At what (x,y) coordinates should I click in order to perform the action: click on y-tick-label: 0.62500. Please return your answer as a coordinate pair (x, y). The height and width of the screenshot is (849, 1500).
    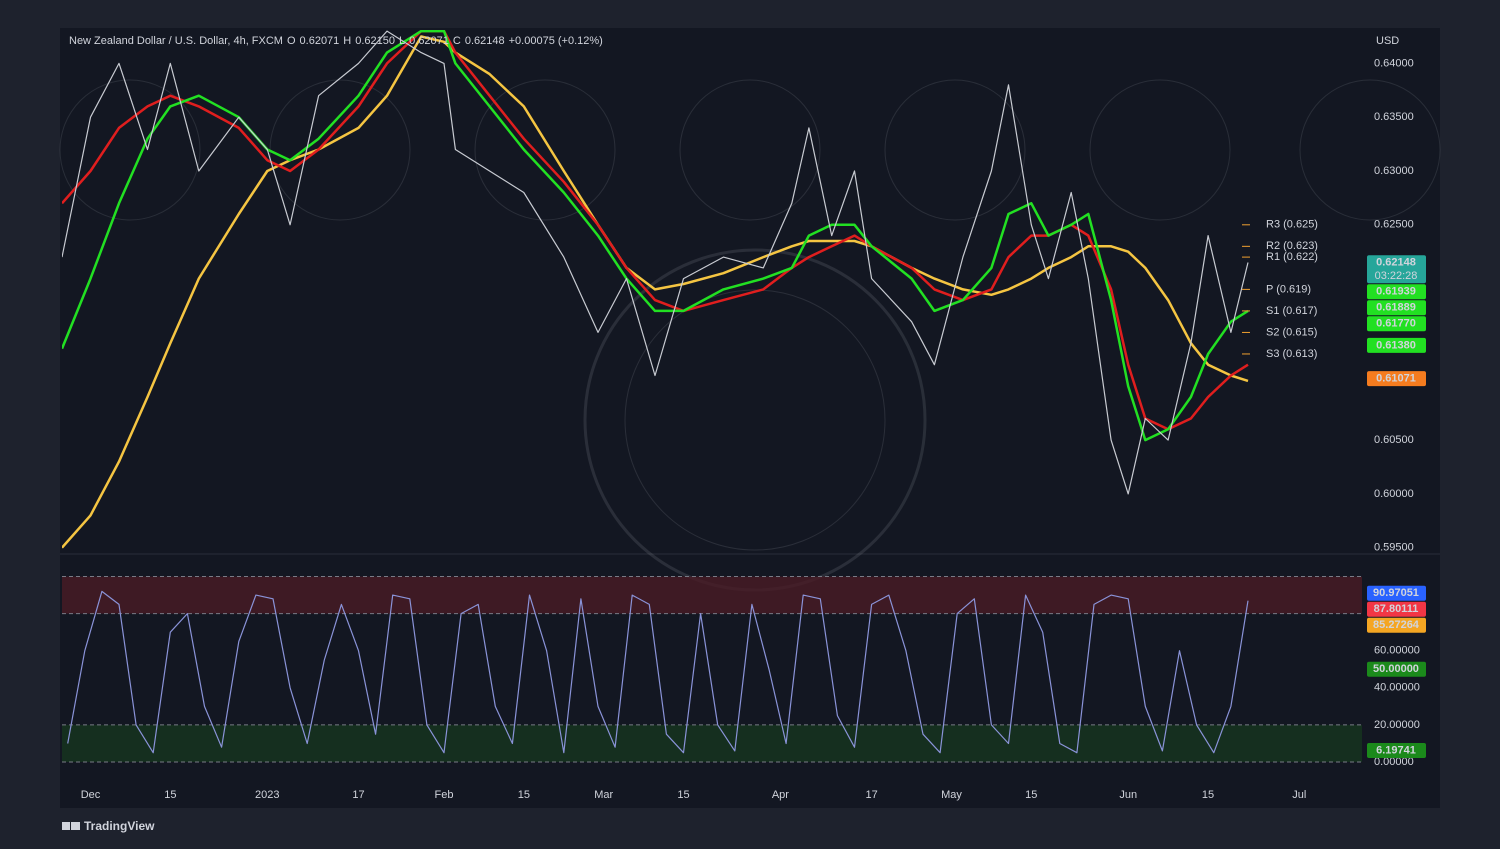
    Looking at the image, I should click on (1394, 225).